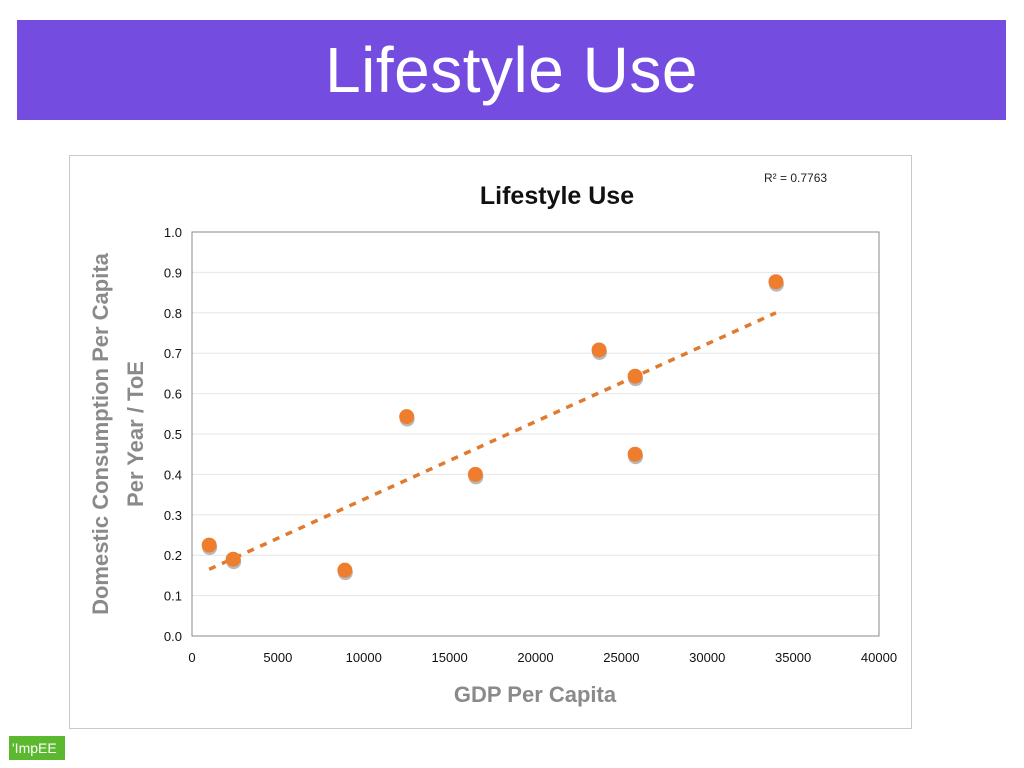 The width and height of the screenshot is (1024, 768). I want to click on y-tick-label: 0.7, so click(173, 353).